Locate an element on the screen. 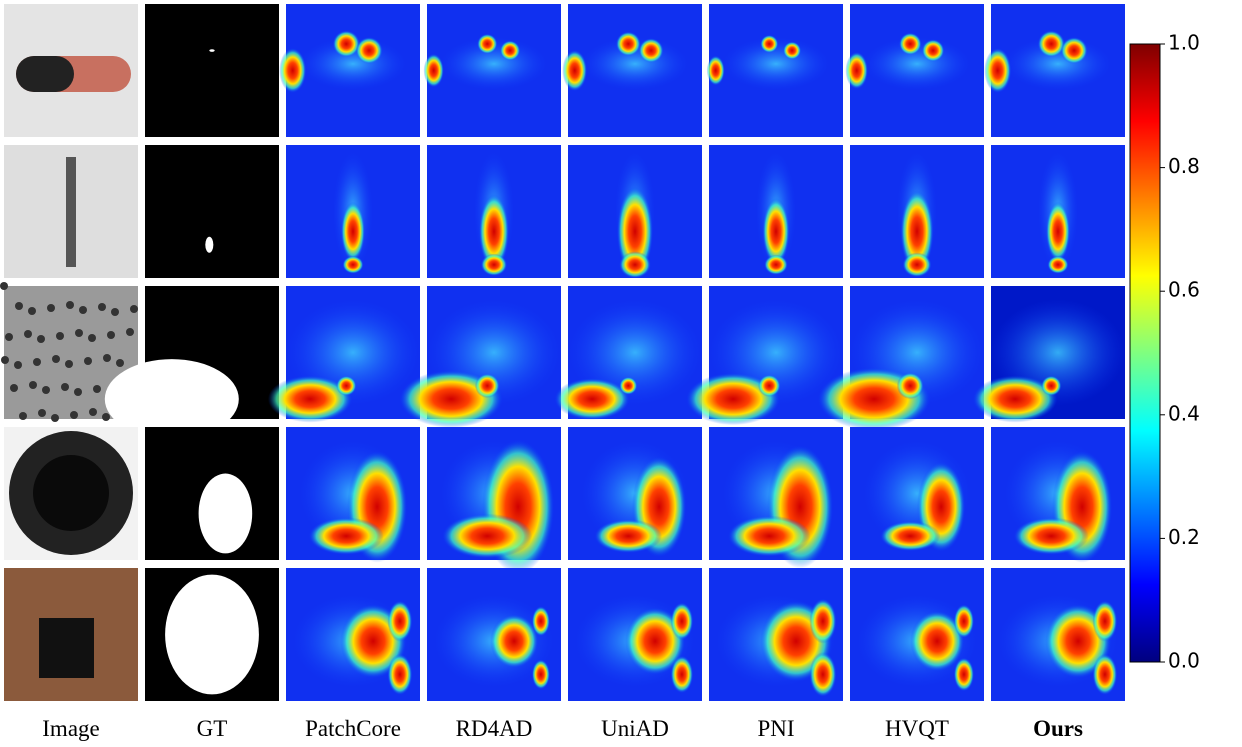 This screenshot has height=747, width=1242. colorbar-tick-label: 0.4 is located at coordinates (1184, 413).